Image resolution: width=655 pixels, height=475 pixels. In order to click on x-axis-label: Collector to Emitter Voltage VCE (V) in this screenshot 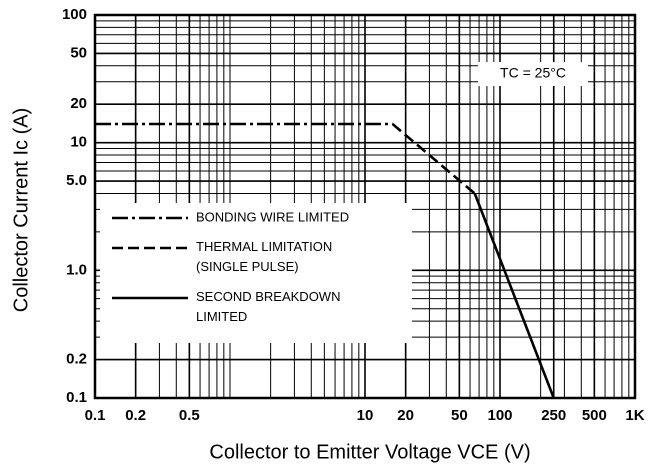, I will do `click(369, 452)`.